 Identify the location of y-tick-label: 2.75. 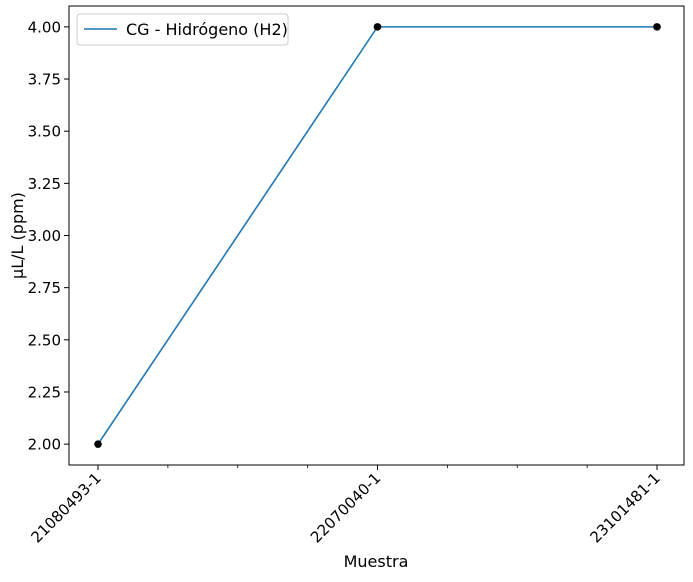
(44, 288).